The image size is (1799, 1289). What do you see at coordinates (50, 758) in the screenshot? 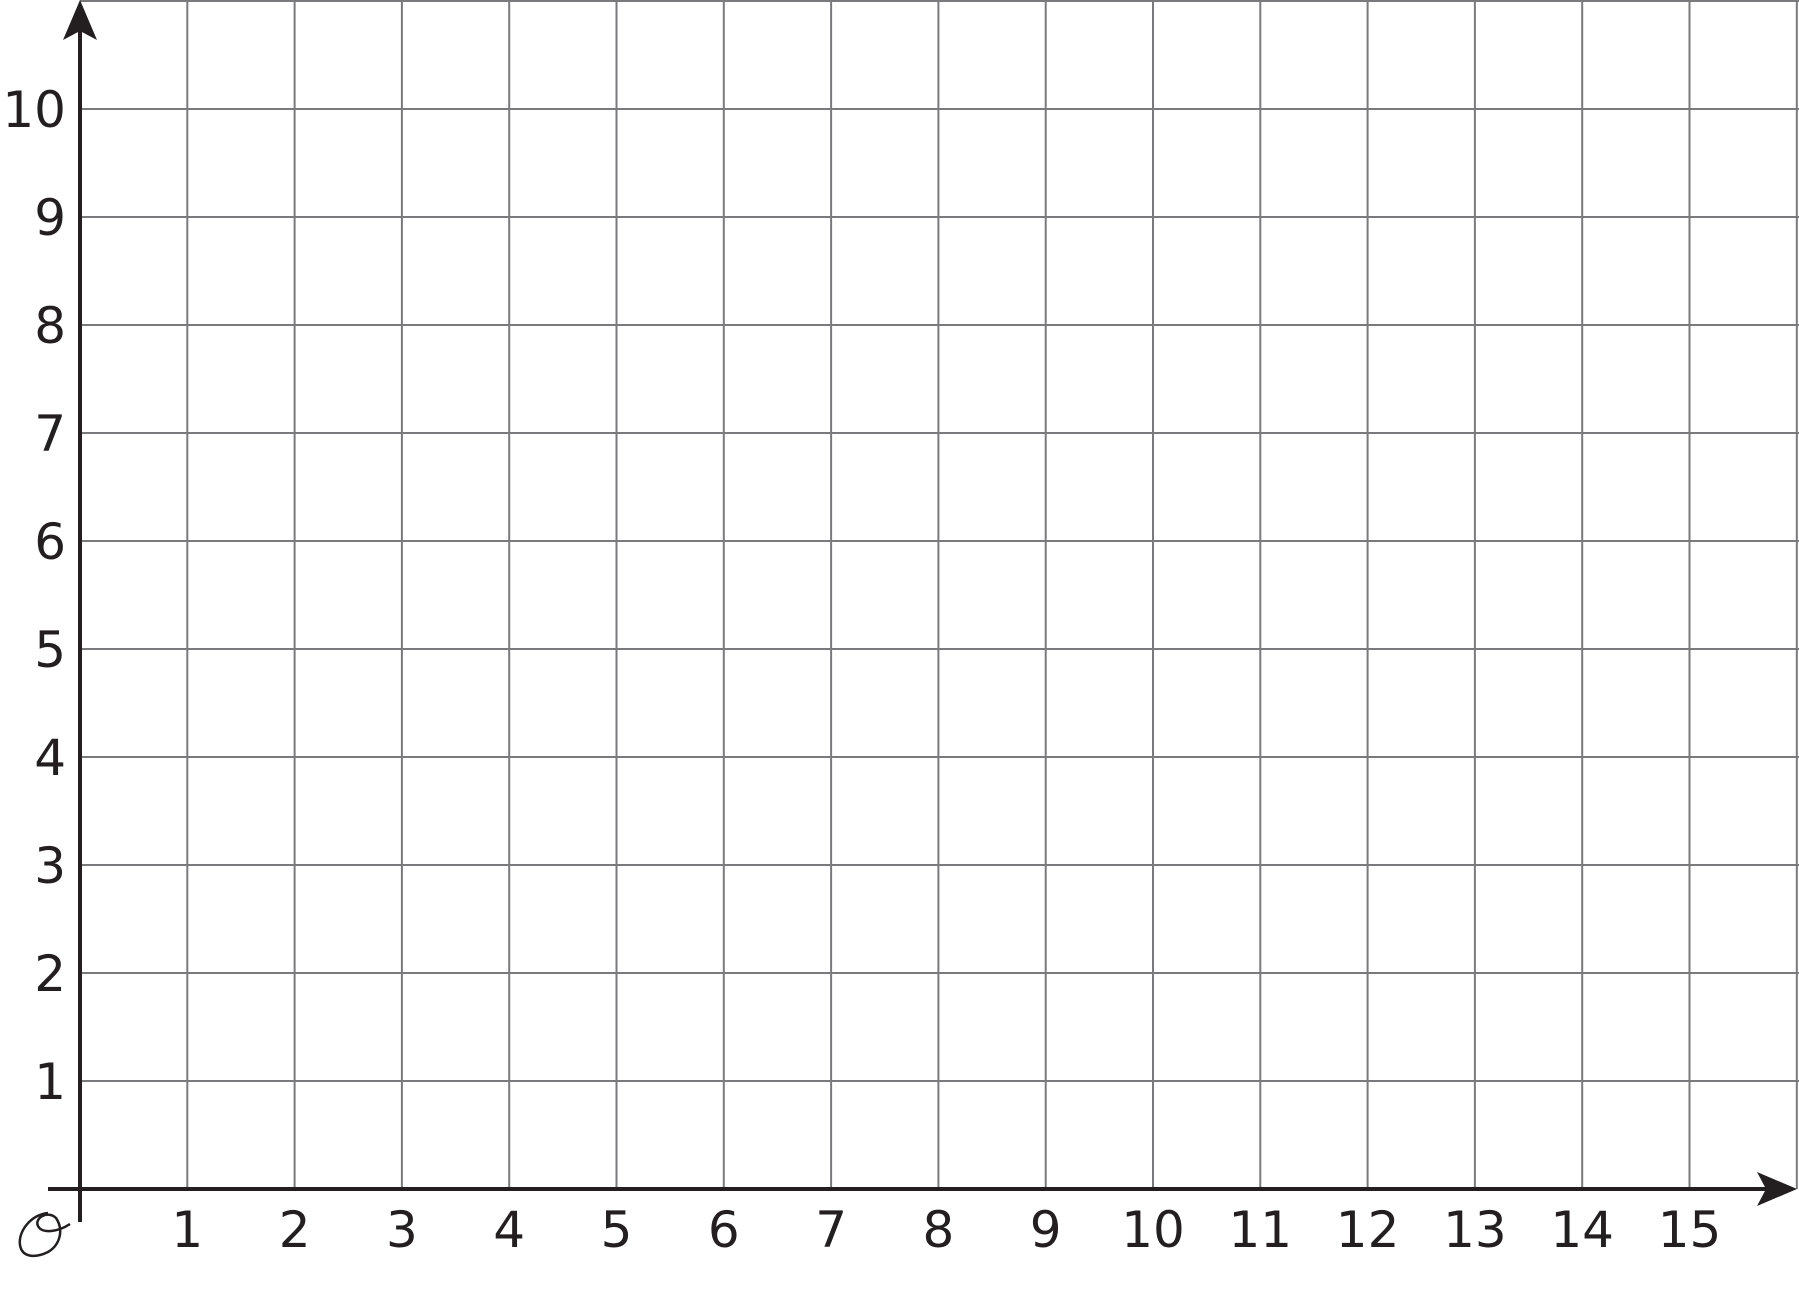
I see `y-tick-label: 4` at bounding box center [50, 758].